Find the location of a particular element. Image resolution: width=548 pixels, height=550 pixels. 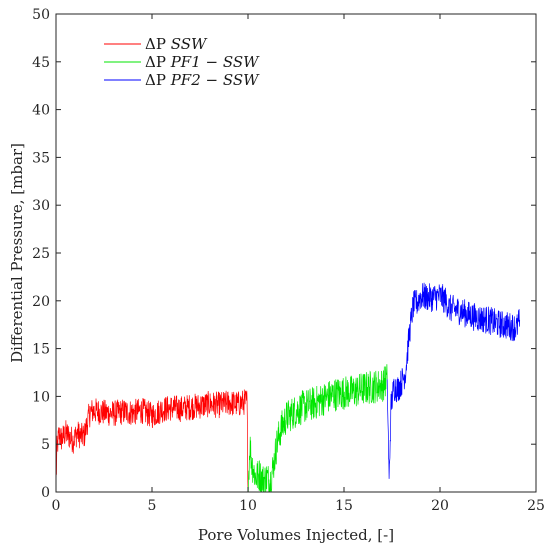

y-tick-label: 45 is located at coordinates (41, 63).